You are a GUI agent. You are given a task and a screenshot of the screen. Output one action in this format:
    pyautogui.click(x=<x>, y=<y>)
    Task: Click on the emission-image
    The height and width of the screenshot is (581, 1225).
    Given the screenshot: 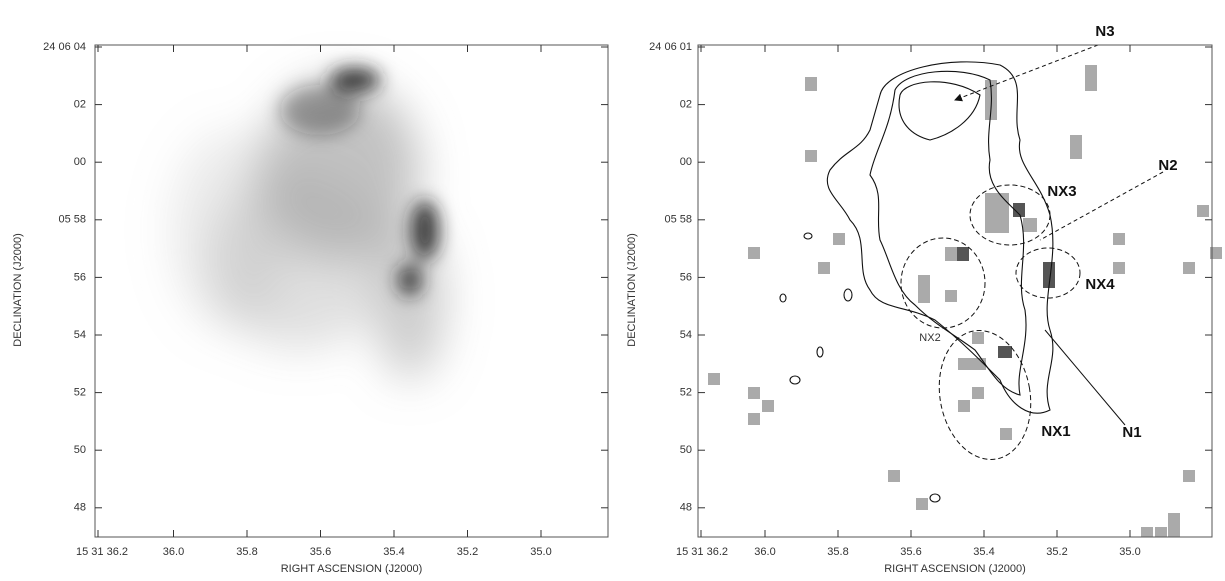 What is the action you would take?
    pyautogui.click(x=307, y=224)
    